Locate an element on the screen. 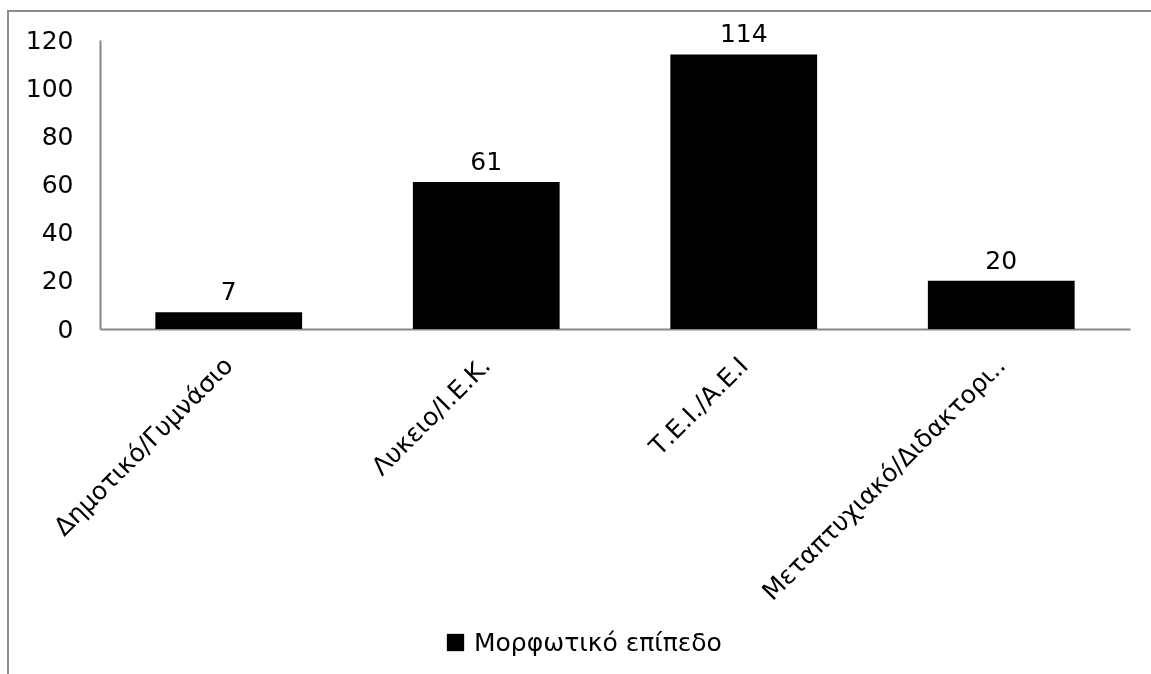 The image size is (1151, 674). y-tick-label: 40 is located at coordinates (57, 233).